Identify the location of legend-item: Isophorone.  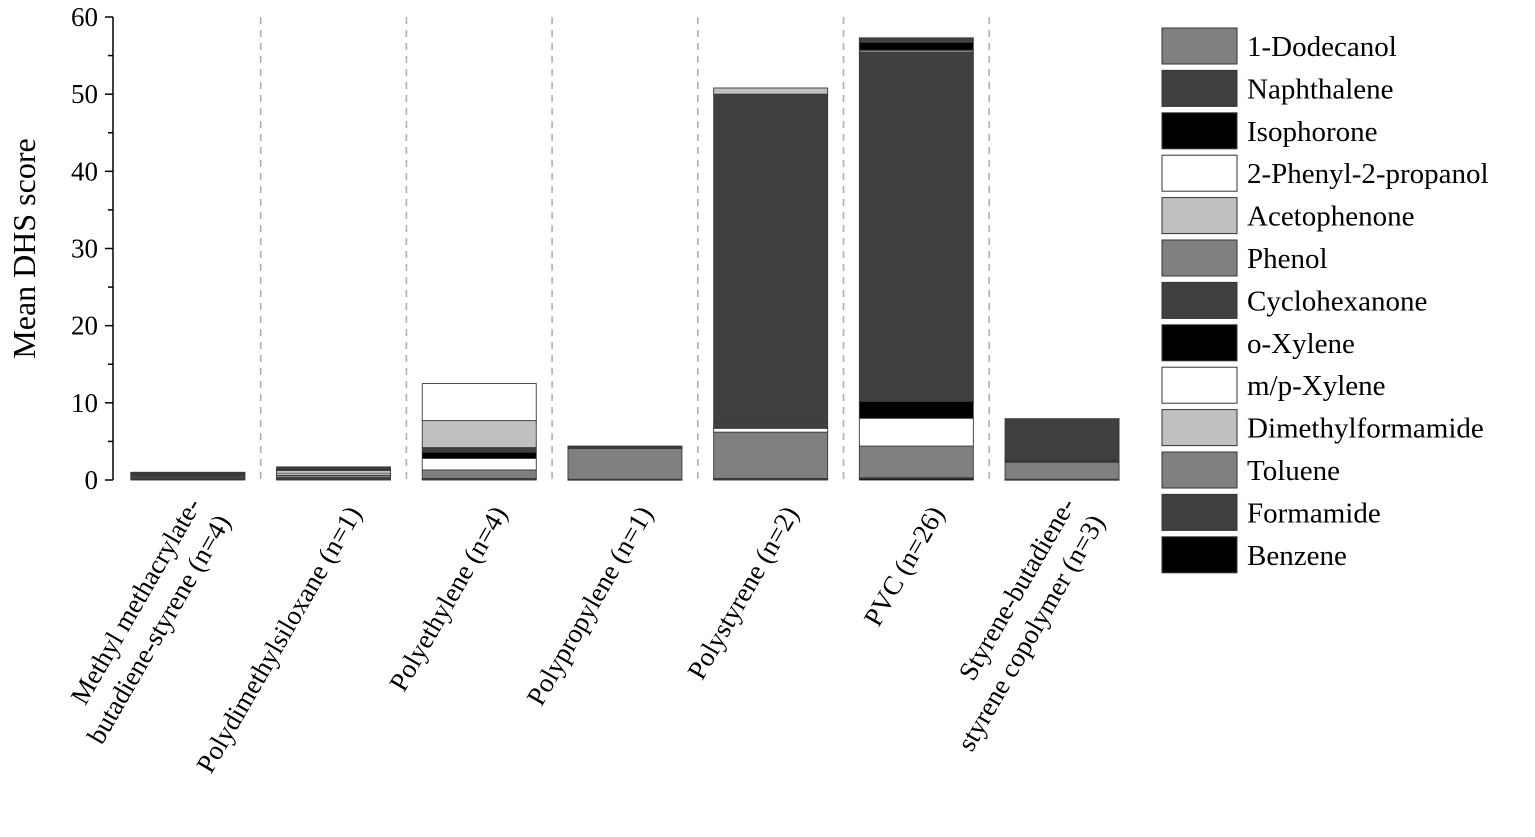
(1269, 131).